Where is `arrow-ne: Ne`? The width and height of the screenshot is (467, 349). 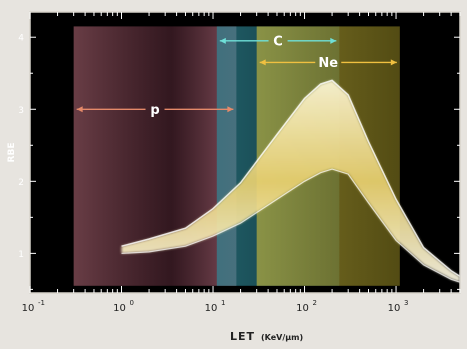 arrow-ne: Ne is located at coordinates (328, 63).